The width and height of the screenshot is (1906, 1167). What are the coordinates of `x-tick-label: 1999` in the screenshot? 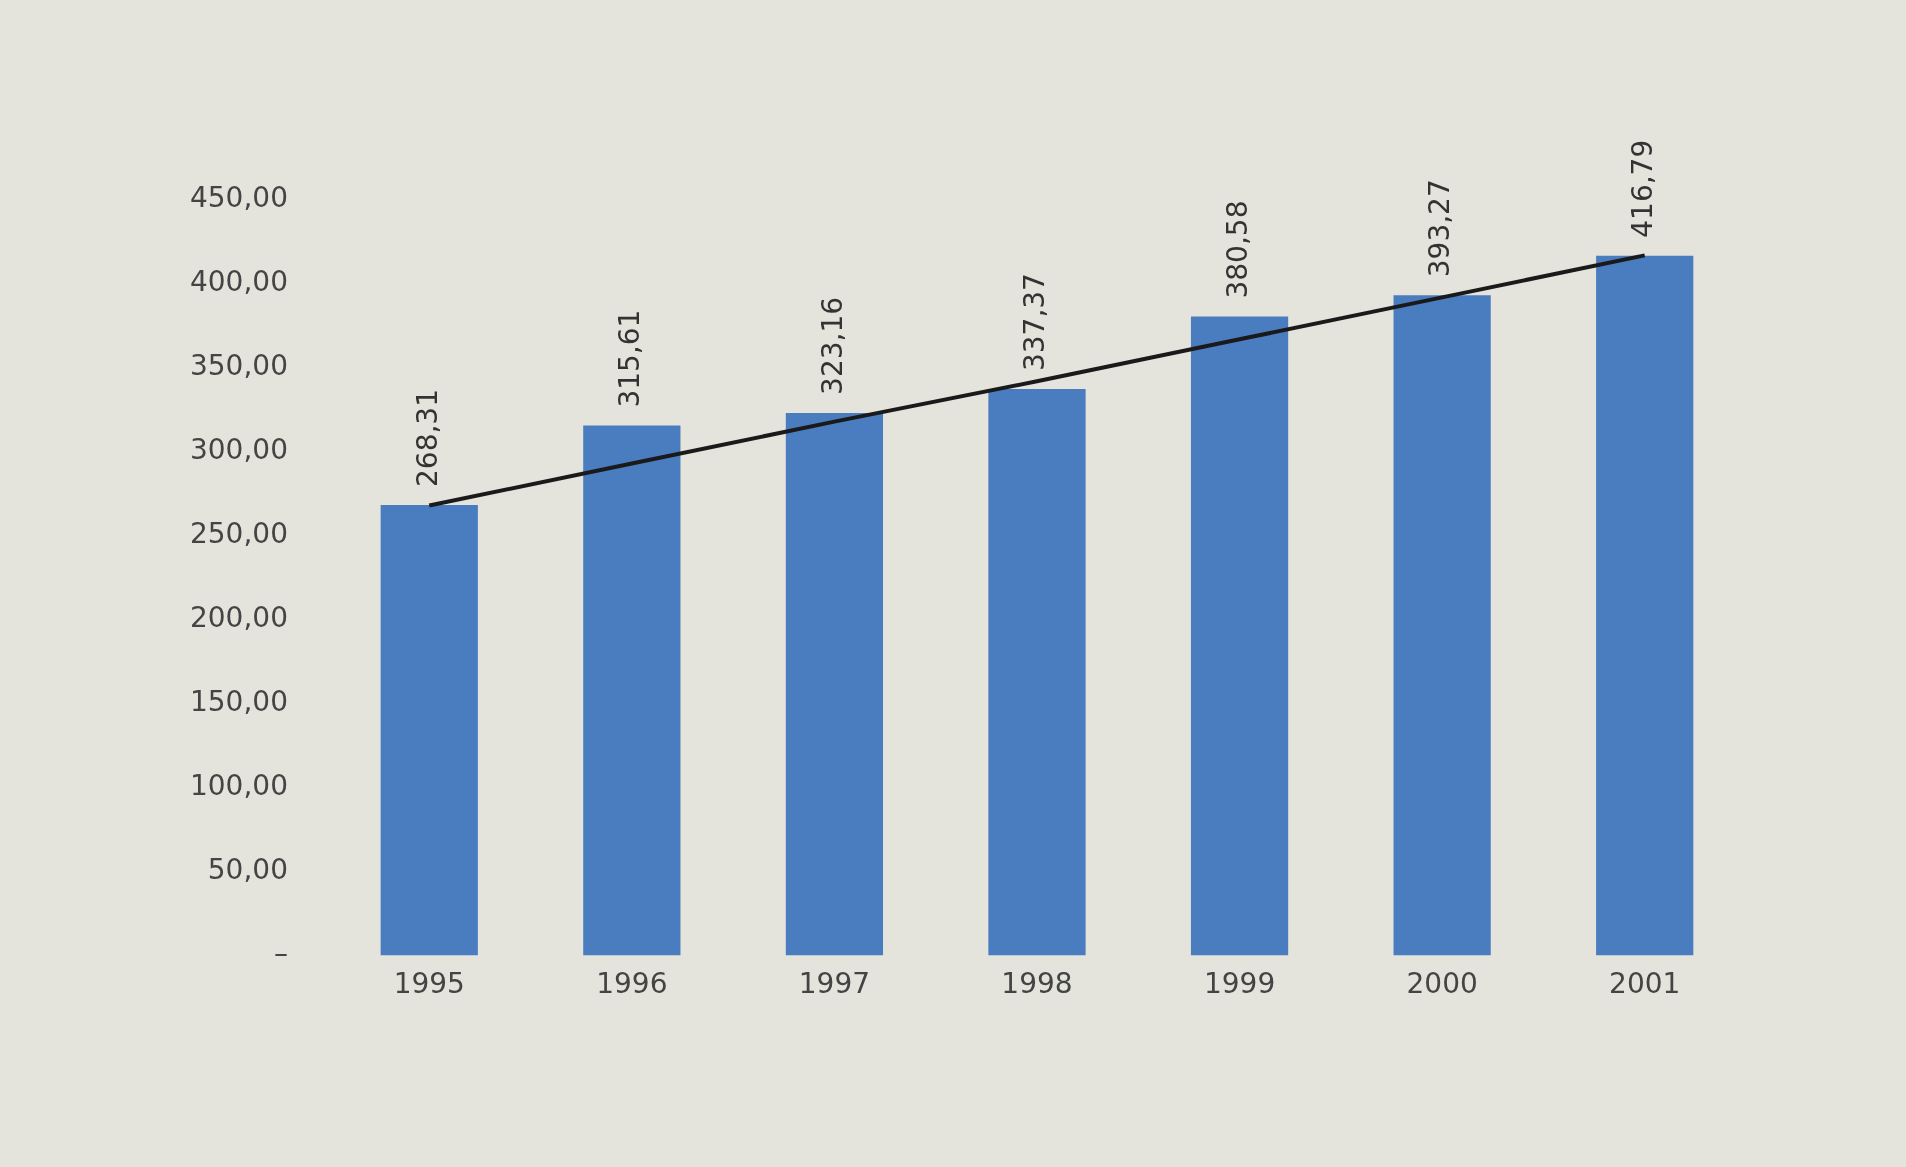 It's located at (1239, 984).